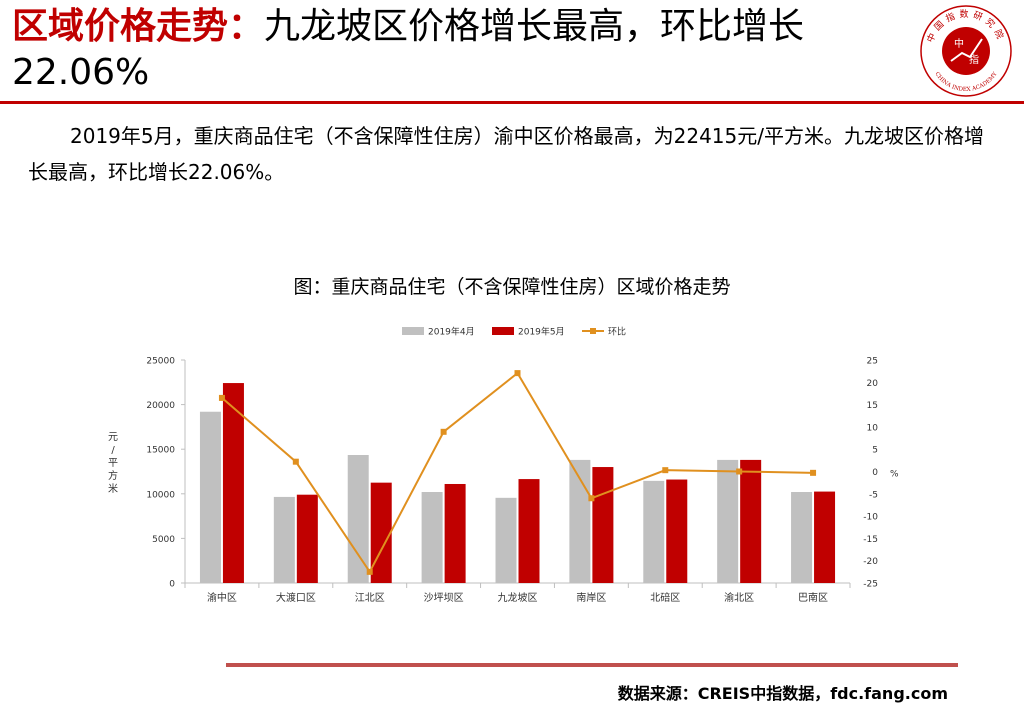 The height and width of the screenshot is (709, 1024). I want to click on y2-tick-label: -25, so click(870, 585).